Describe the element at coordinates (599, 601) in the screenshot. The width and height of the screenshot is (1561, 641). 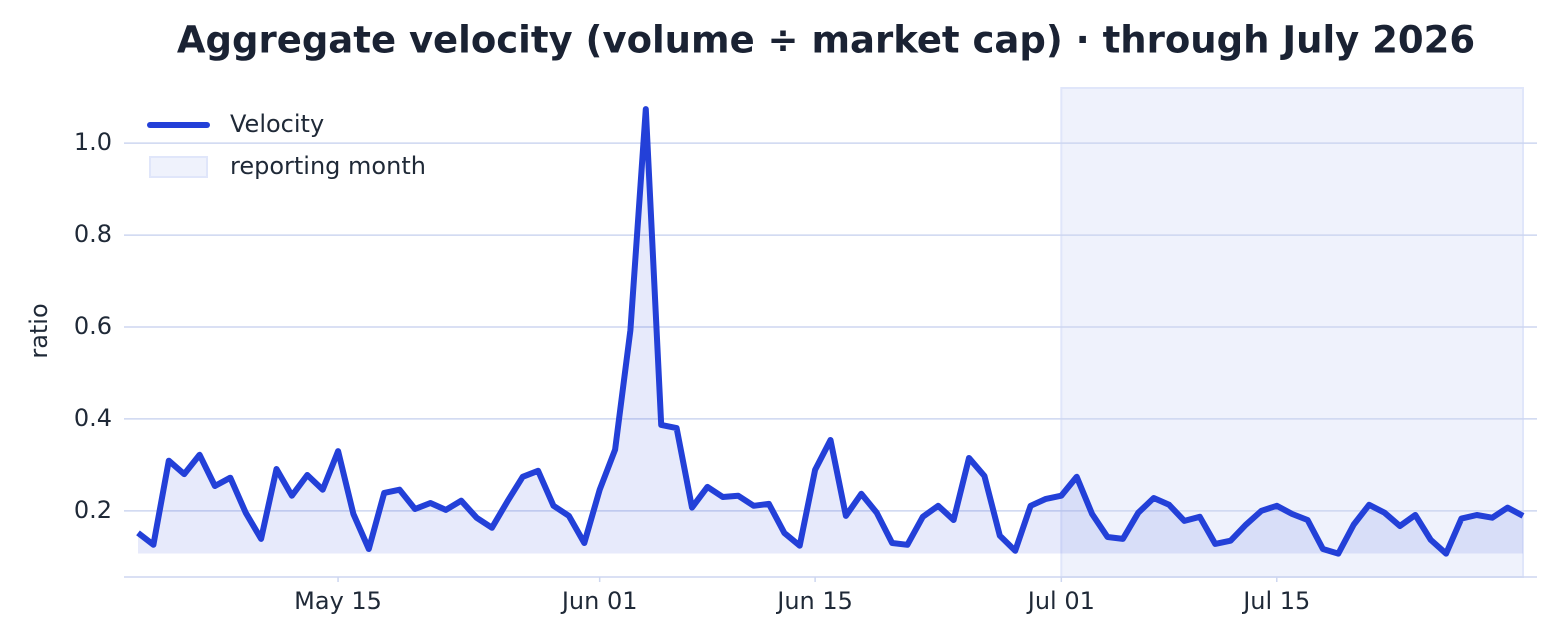
I see `x-tick-label: Jun 01` at that location.